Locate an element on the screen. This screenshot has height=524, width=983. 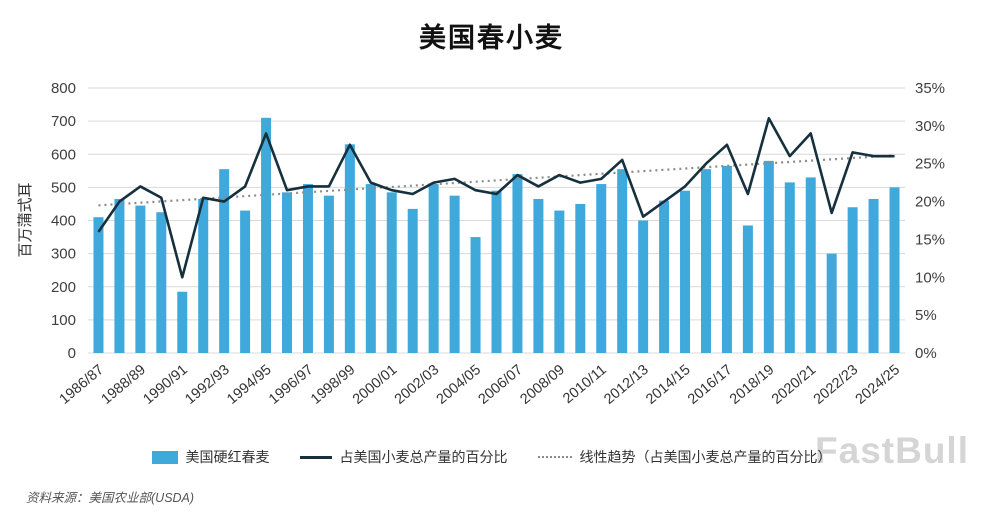
x-axis-tick-label: 1998/99 is located at coordinates (333, 385).